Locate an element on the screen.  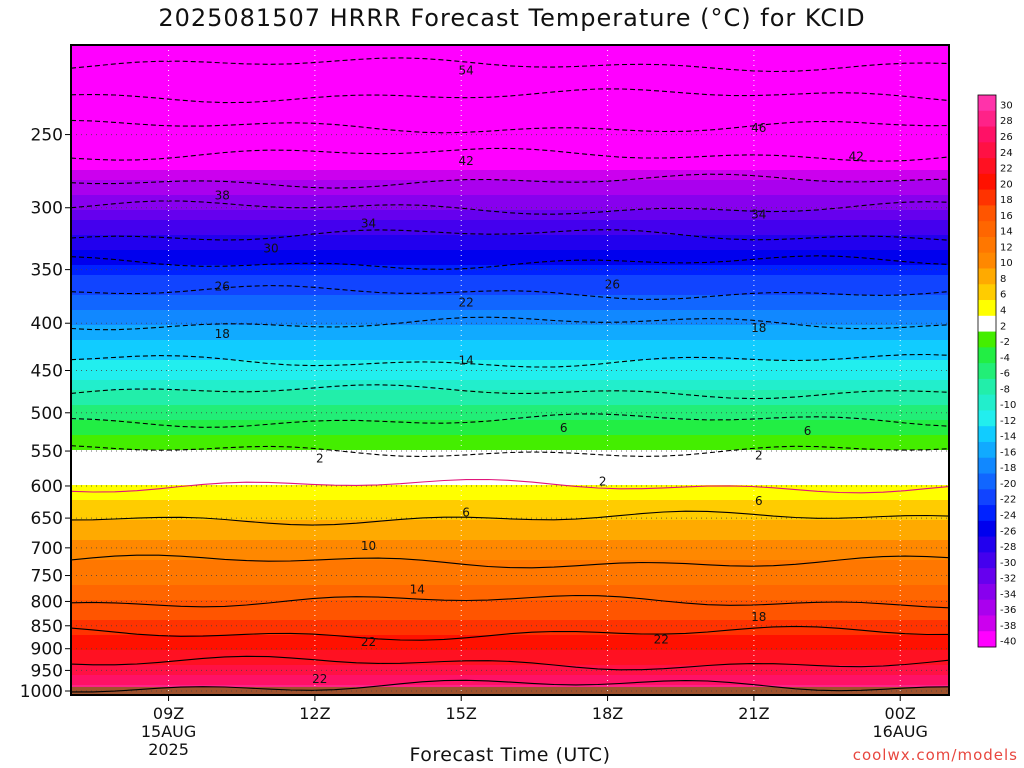
colorbar-label: 20 is located at coordinates (1006, 184).